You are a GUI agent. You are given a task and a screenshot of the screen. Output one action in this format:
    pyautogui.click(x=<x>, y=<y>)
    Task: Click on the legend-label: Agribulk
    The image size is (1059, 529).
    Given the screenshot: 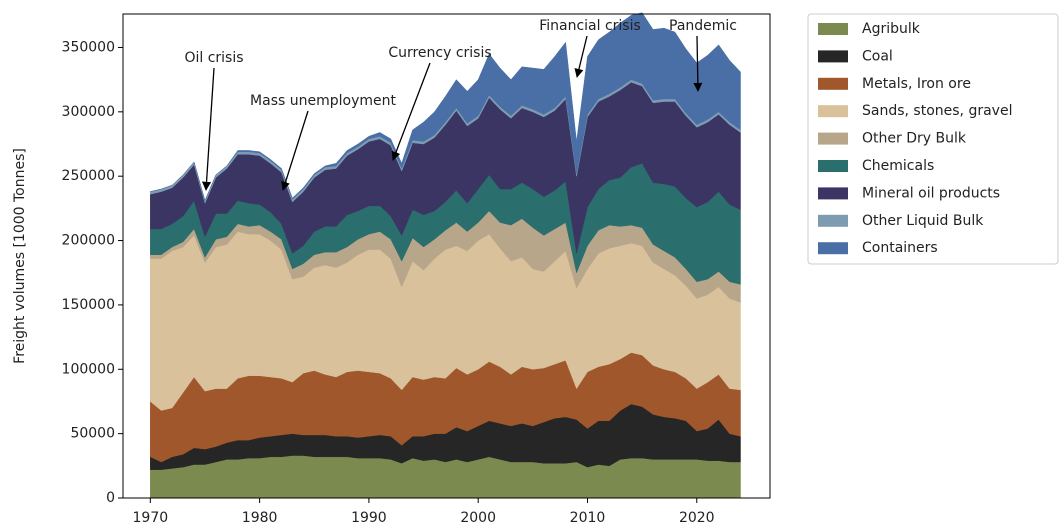 What is the action you would take?
    pyautogui.click(x=891, y=29)
    